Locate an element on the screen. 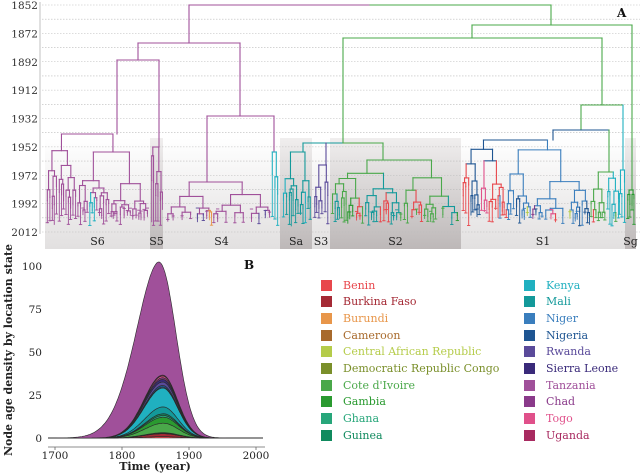 The image size is (640, 475). legend-label: Togo is located at coordinates (559, 419).